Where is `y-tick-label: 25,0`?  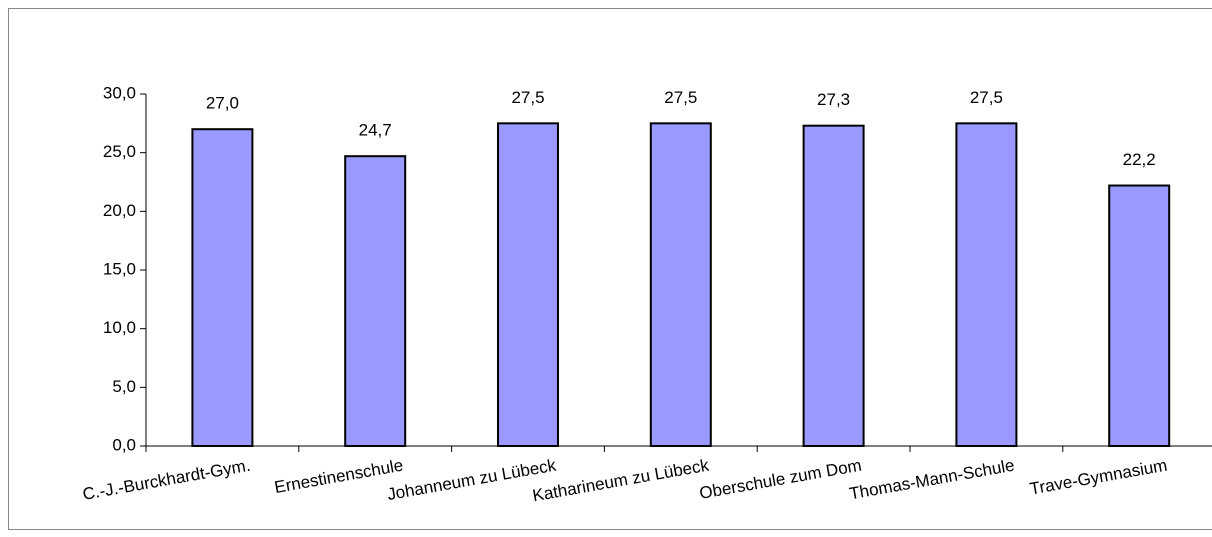
y-tick-label: 25,0 is located at coordinates (119, 151).